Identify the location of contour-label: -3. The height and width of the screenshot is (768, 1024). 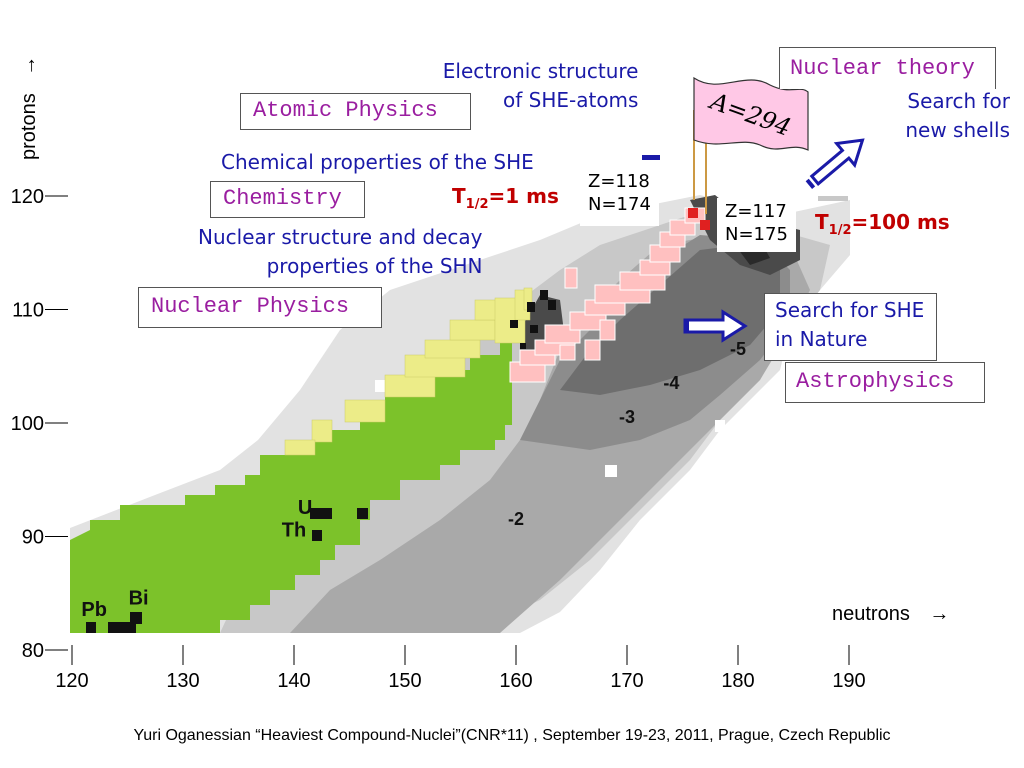
(627, 417).